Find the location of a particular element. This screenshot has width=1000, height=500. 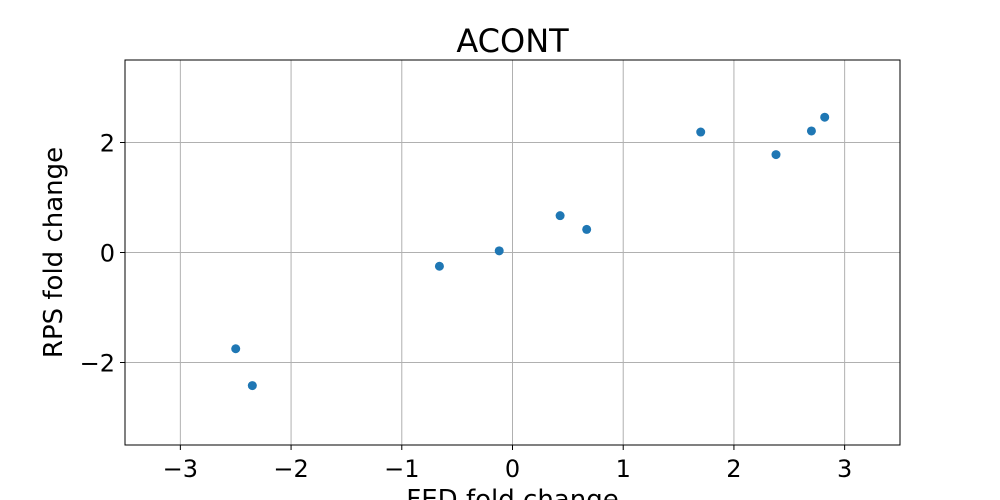

x-tick-label: 2 is located at coordinates (733, 469).